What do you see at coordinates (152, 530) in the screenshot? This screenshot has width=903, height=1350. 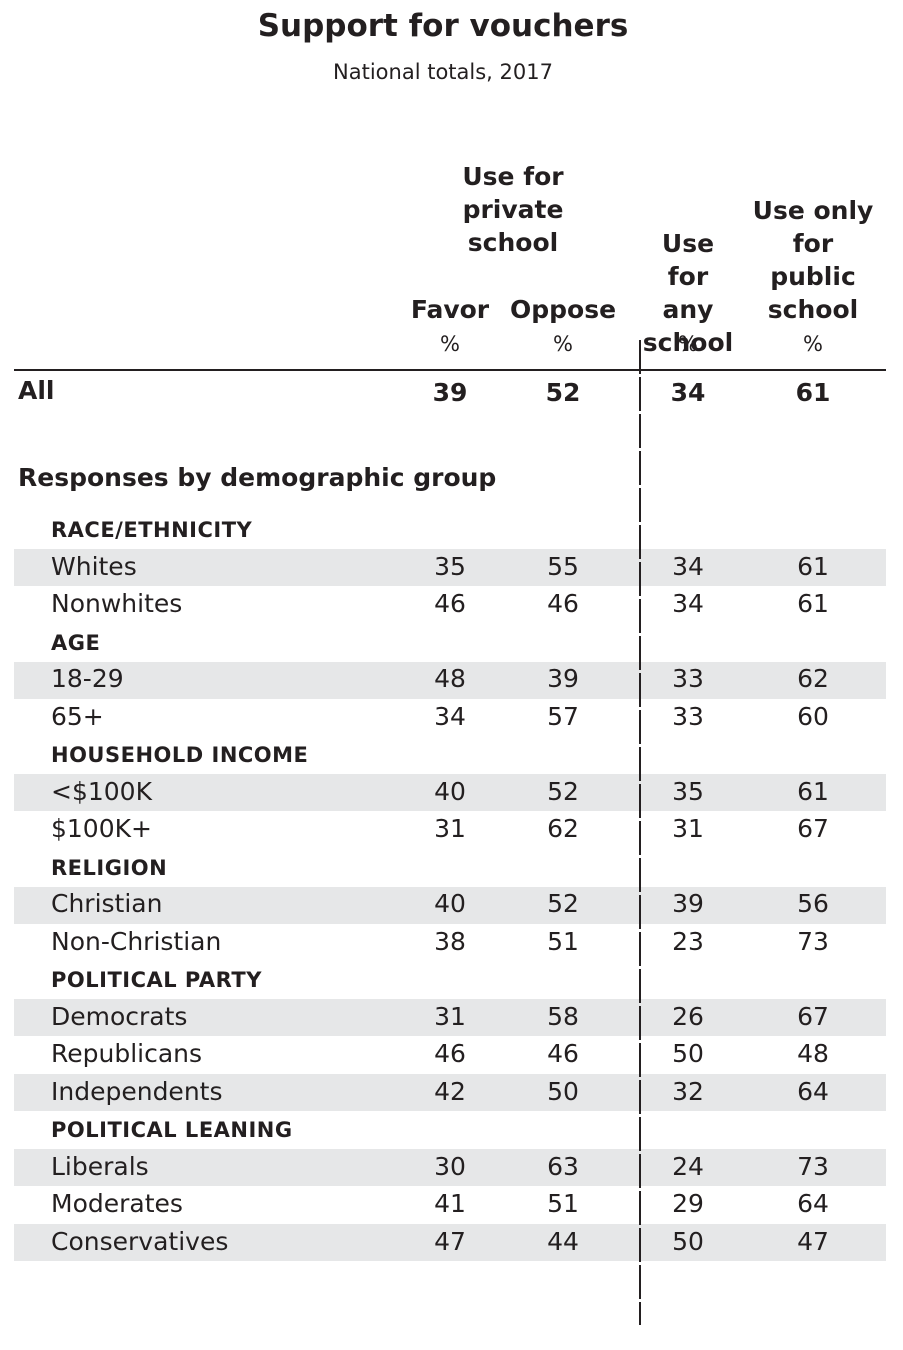 I see `group-heading: RACE/ETHNICITY` at bounding box center [152, 530].